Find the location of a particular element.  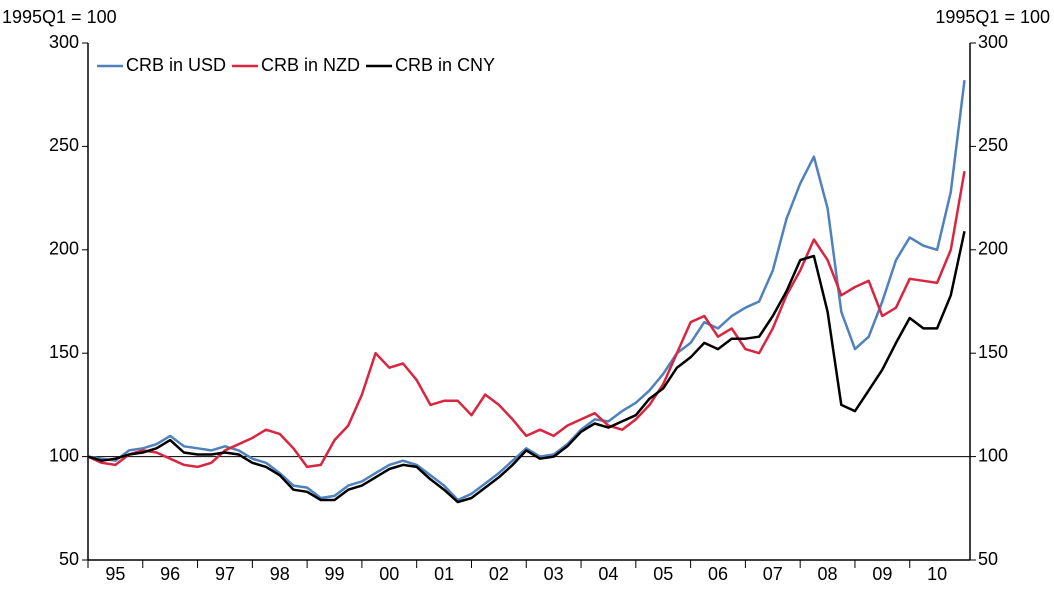

y2-tick-label: 250 is located at coordinates (993, 145).